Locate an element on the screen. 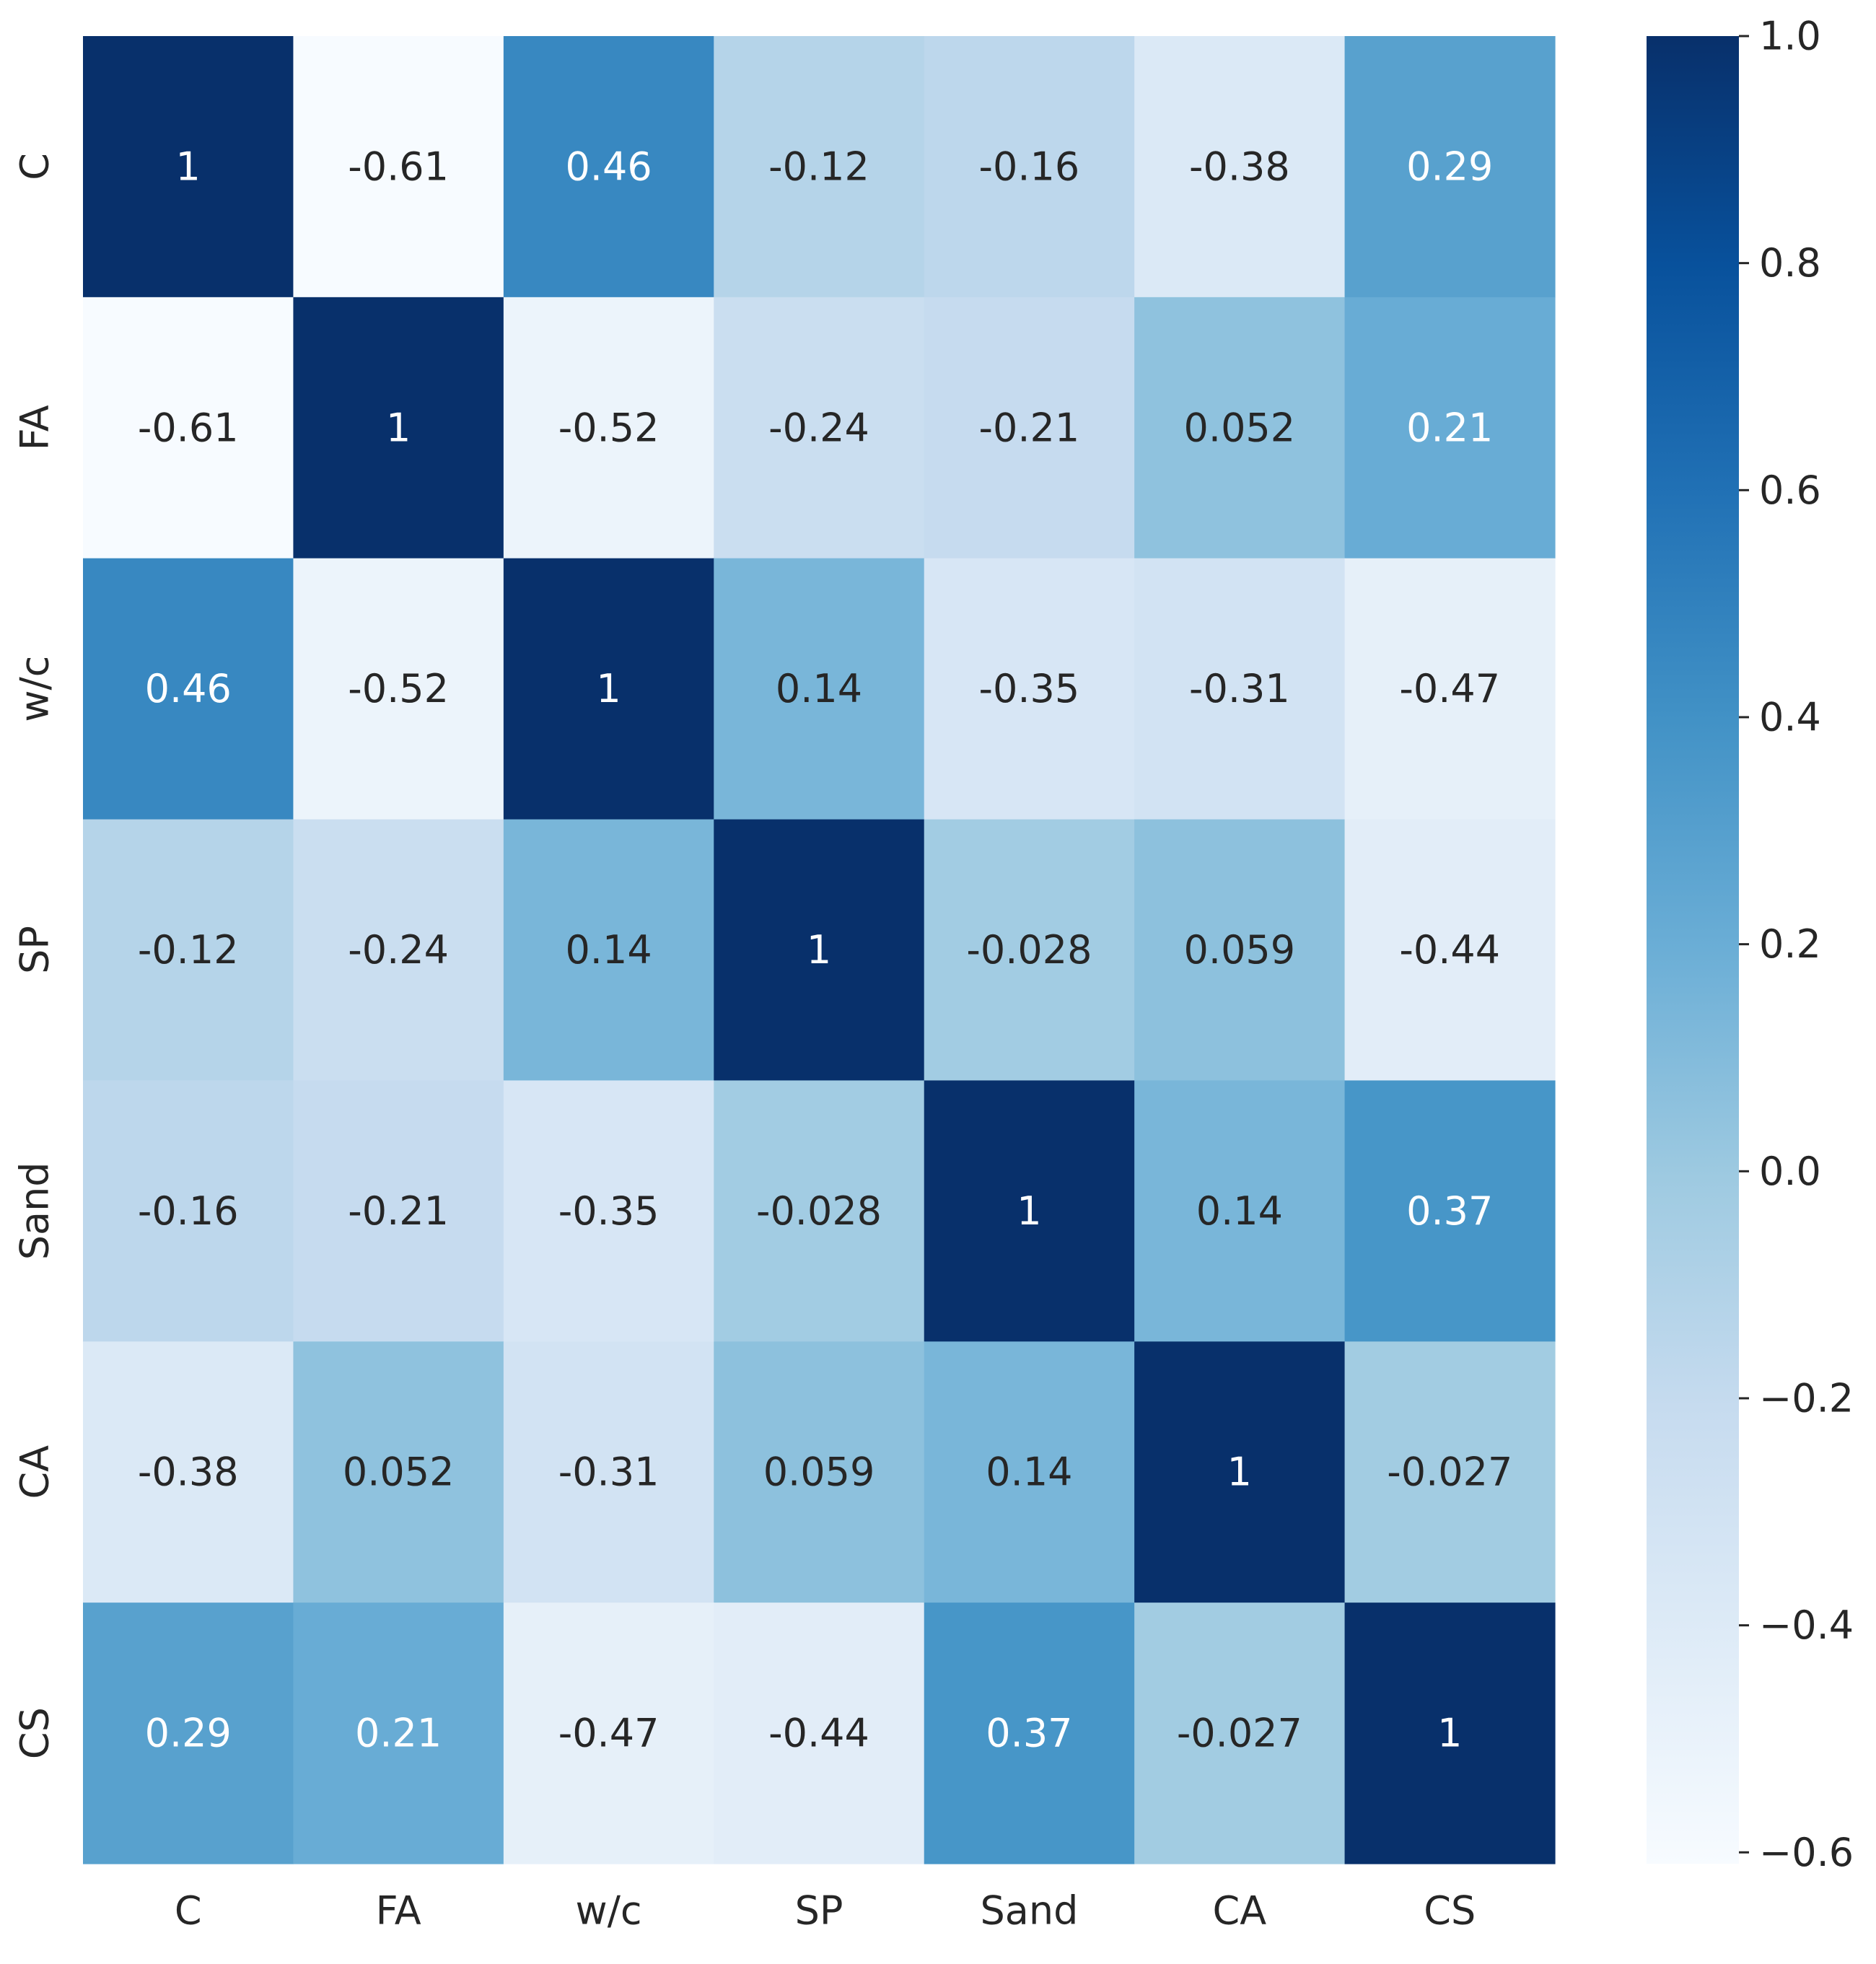 The width and height of the screenshot is (1876, 1964). heatmap-cell-C-SP is located at coordinates (820, 167).